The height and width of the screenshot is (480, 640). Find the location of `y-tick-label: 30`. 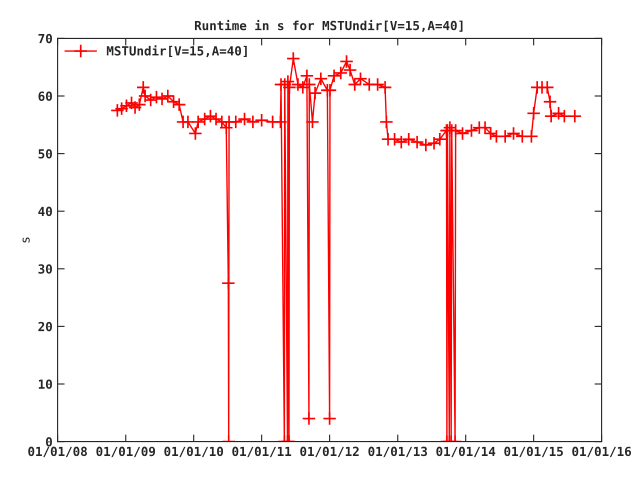

y-tick-label: 30 is located at coordinates (45, 269).